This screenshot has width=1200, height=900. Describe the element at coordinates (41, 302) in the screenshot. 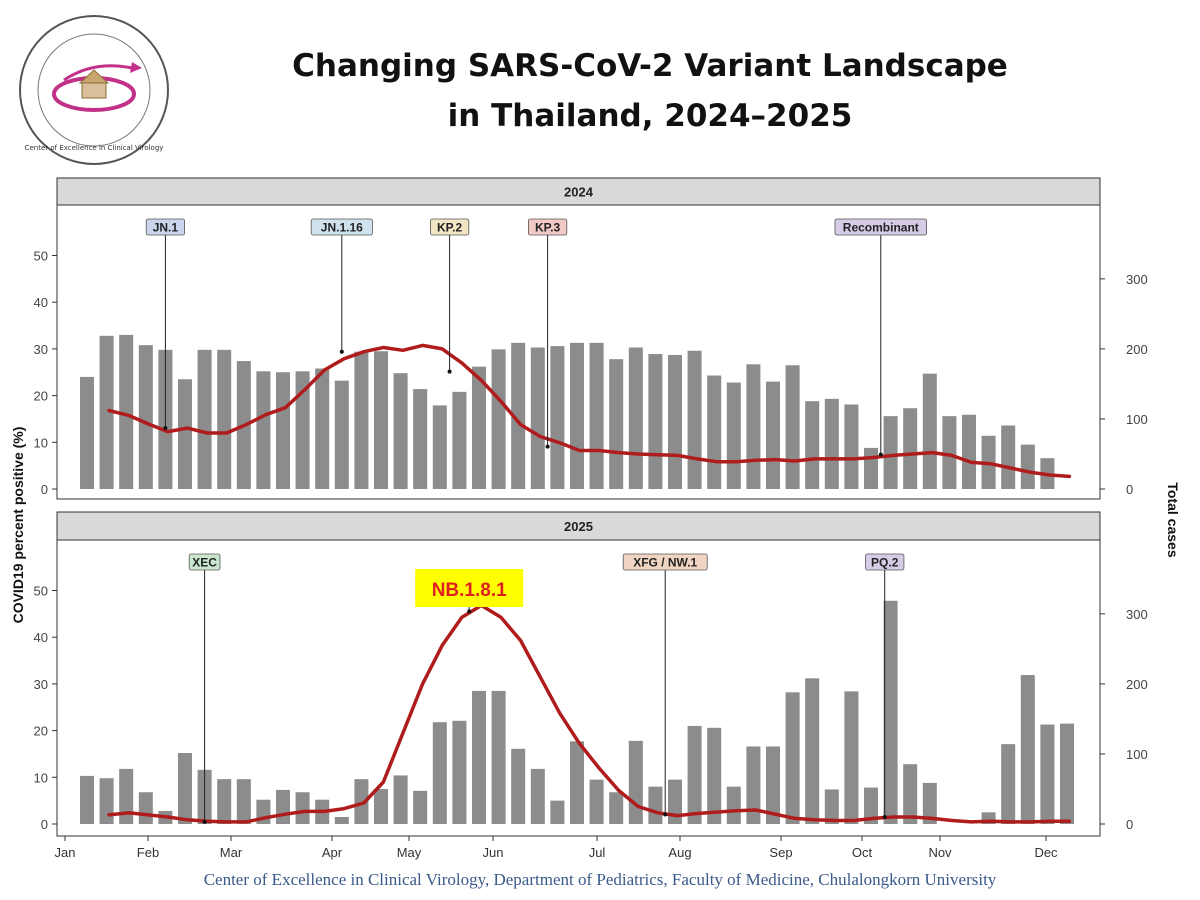

I see `y-tick-label: 40` at that location.